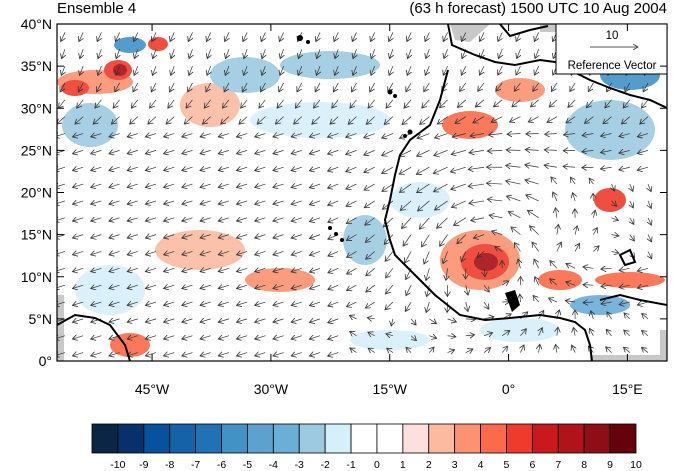  Describe the element at coordinates (470, 125) in the screenshot. I see `anomaly-blob` at that location.